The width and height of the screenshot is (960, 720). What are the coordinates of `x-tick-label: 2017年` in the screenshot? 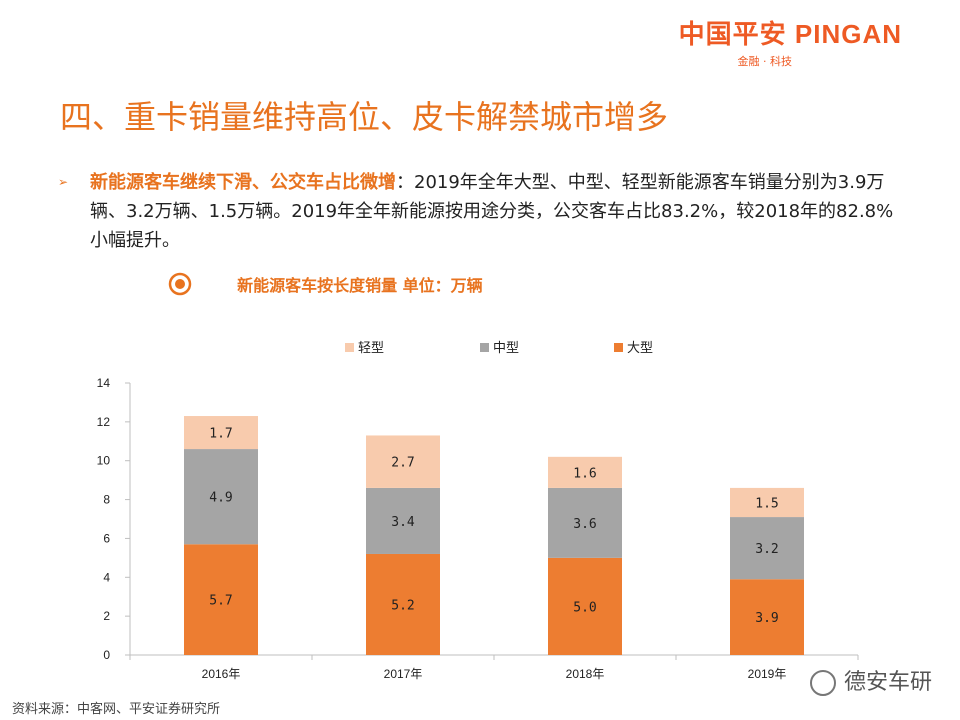 It's located at (403, 674).